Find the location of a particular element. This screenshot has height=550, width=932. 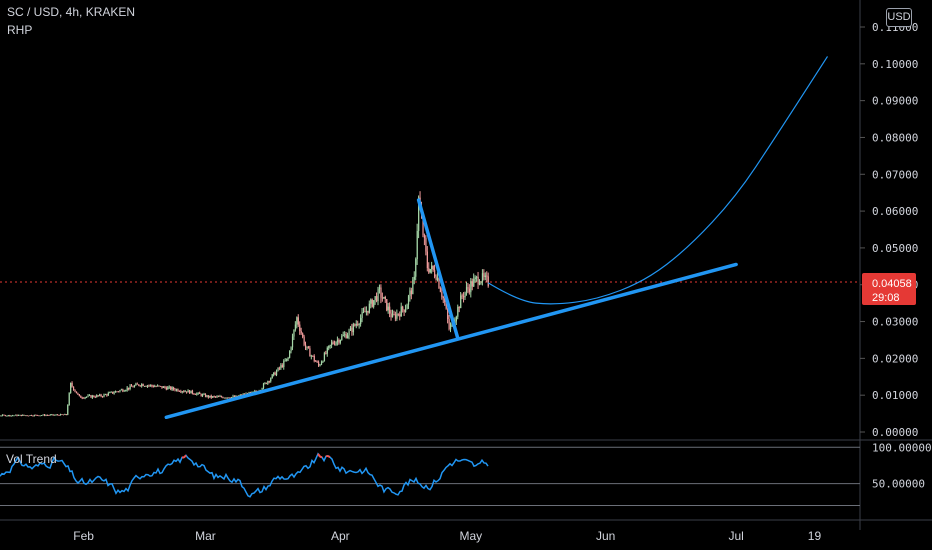

trendline-falling is located at coordinates (438, 269).